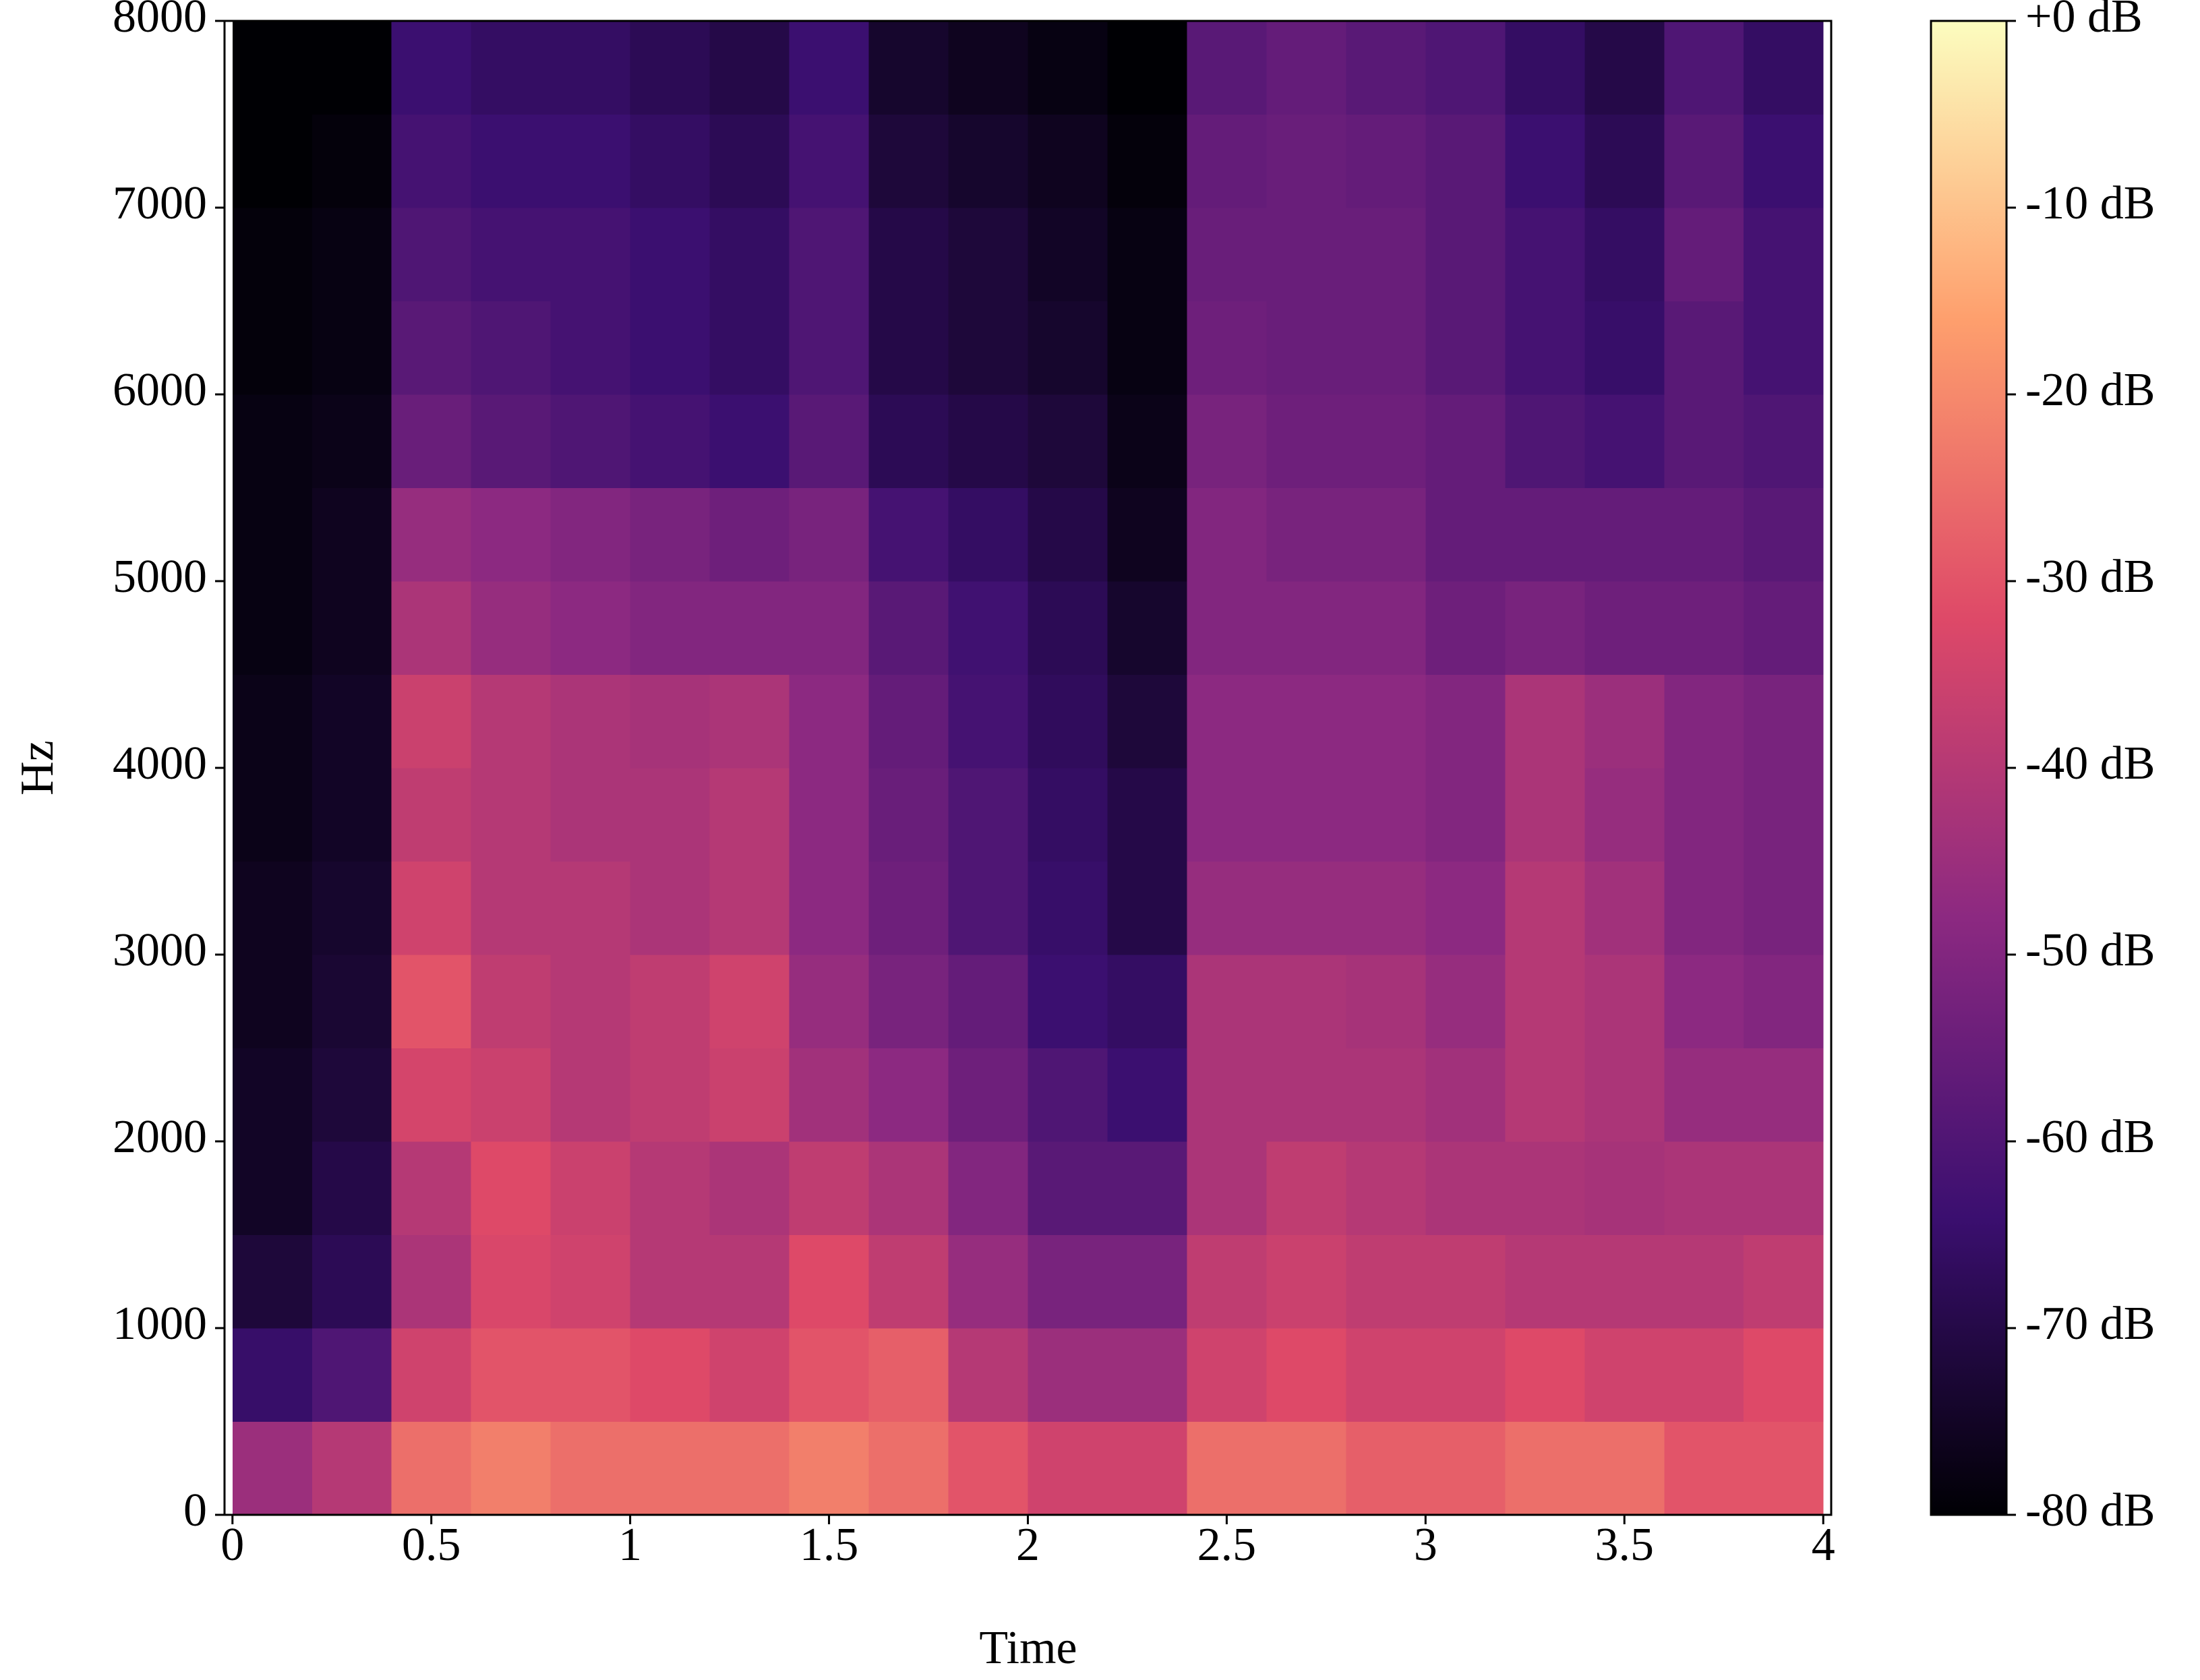 The image size is (2200, 1680). Describe the element at coordinates (2090, 390) in the screenshot. I see `colorbar-tick-label: -20 dB` at that location.